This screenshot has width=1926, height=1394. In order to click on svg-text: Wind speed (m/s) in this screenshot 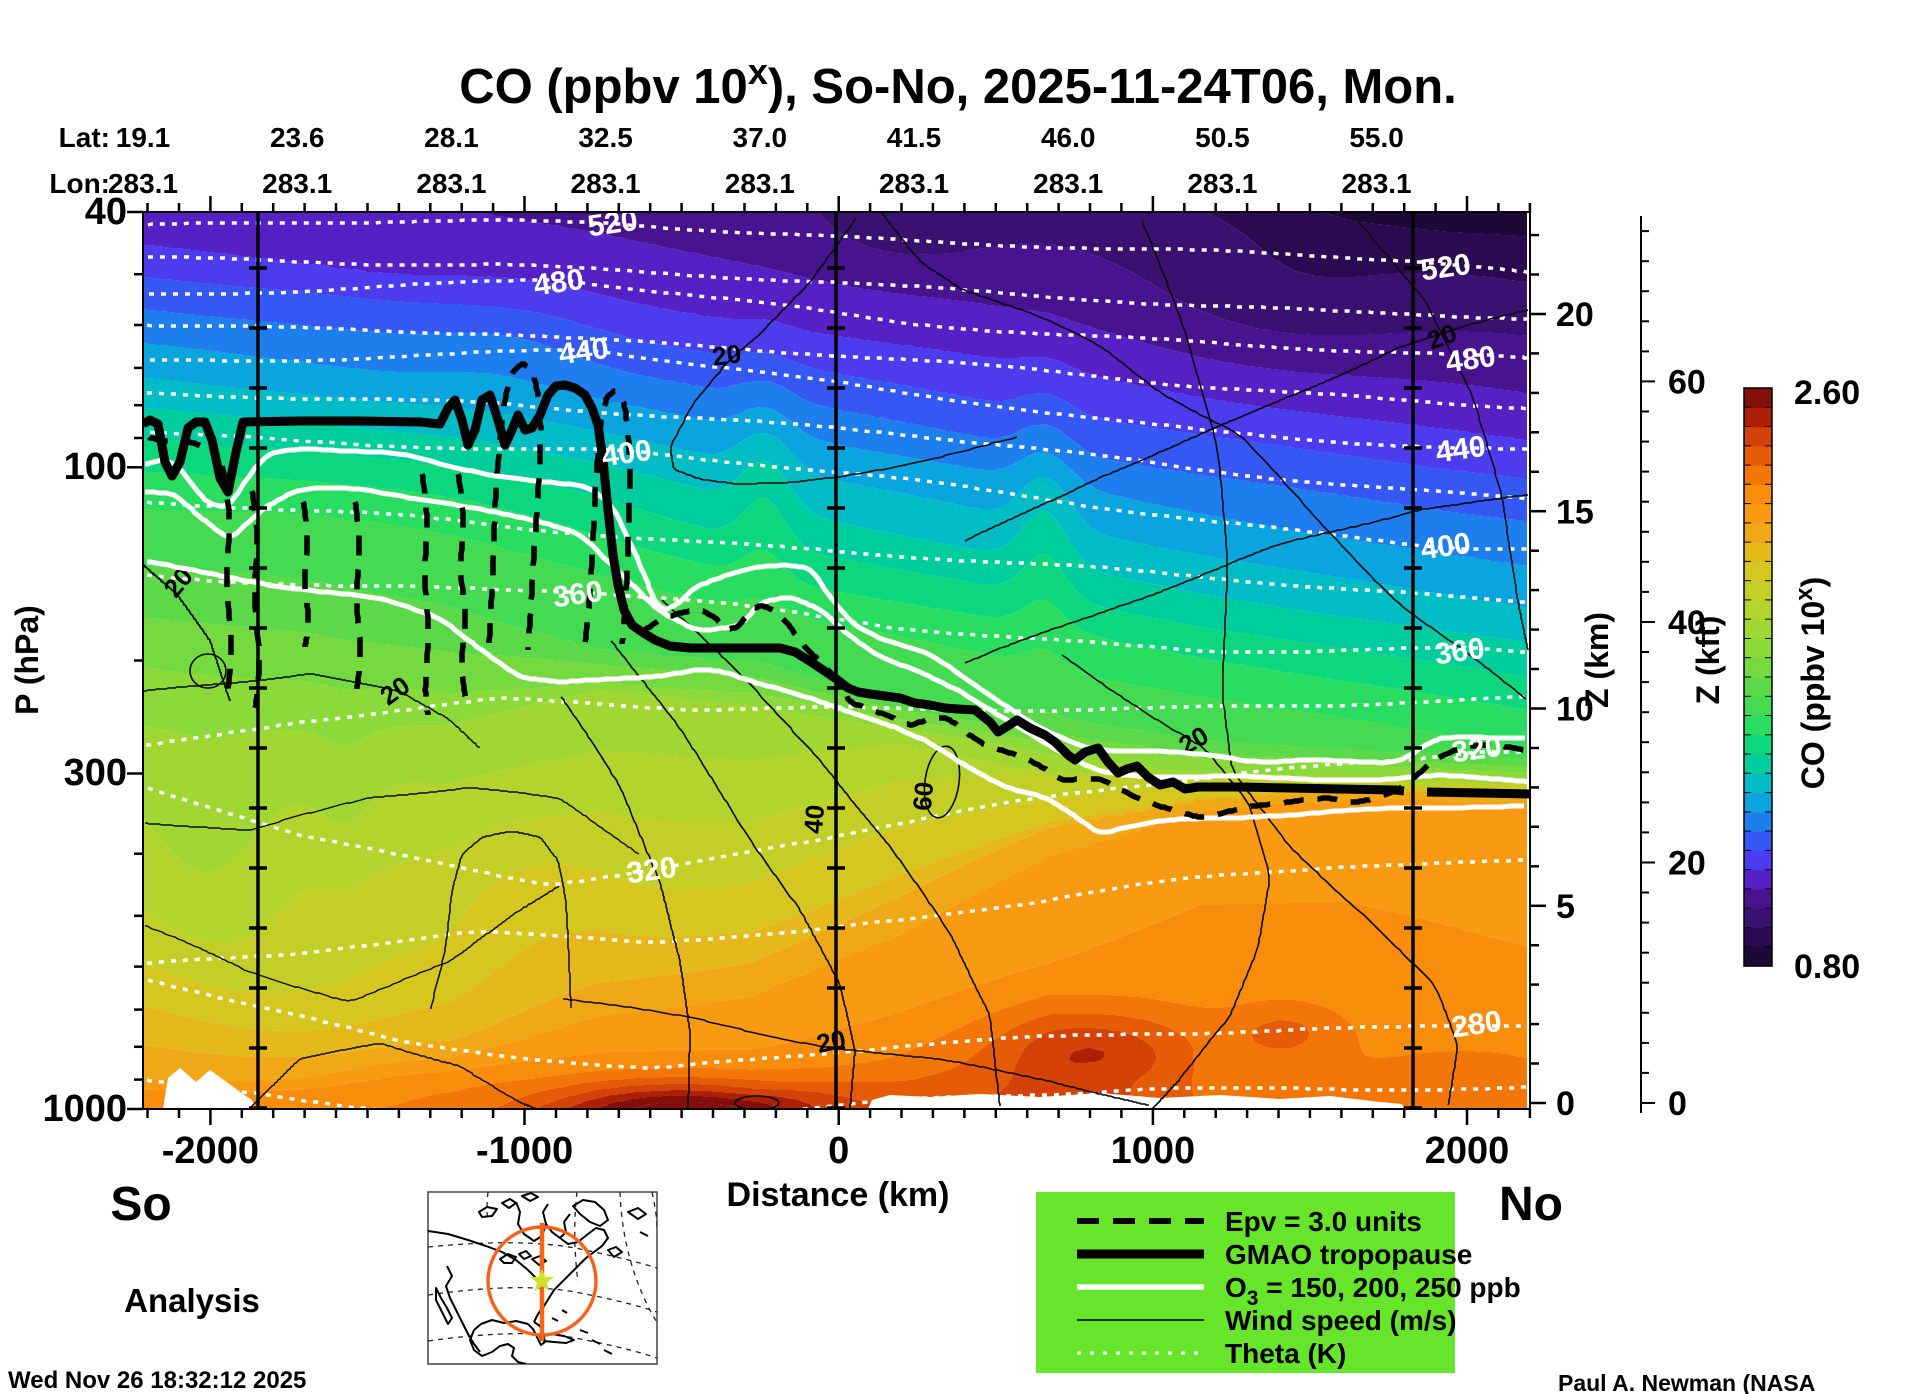, I will do `click(1341, 1320)`.